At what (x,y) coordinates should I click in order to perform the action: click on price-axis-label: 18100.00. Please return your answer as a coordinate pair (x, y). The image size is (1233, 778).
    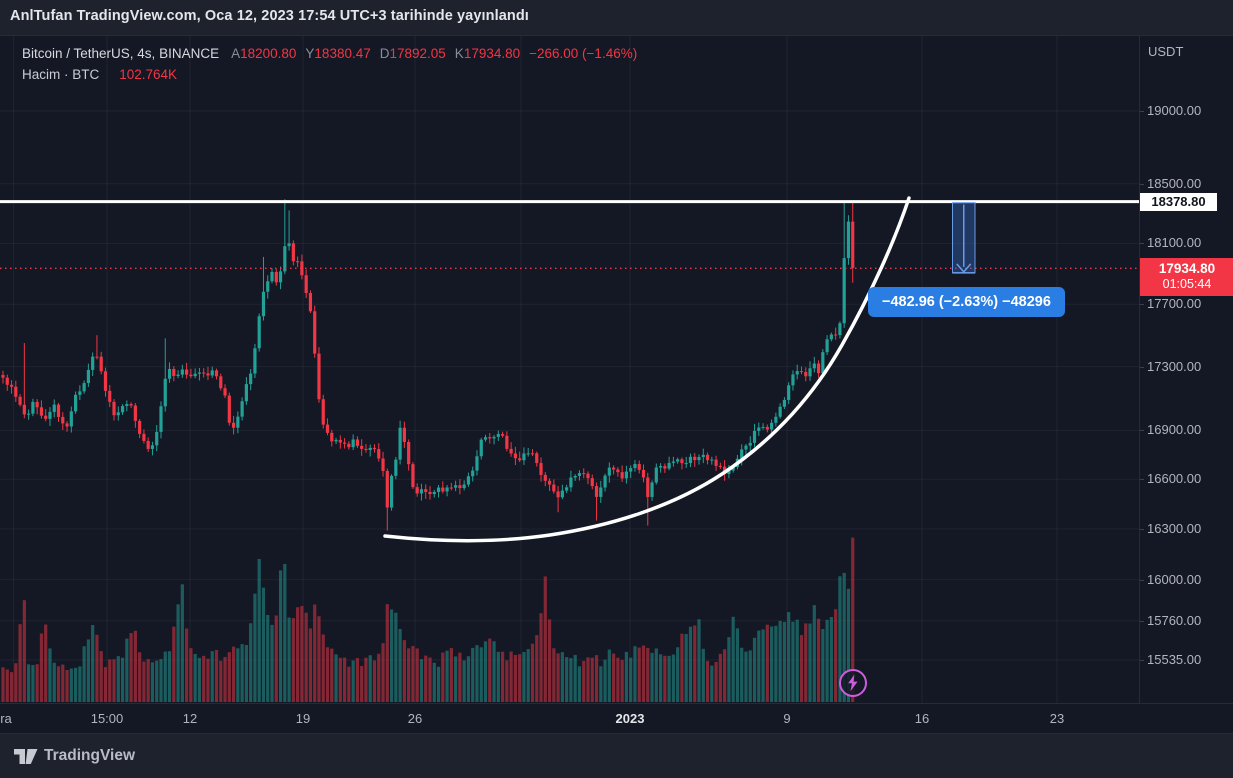
    Looking at the image, I should click on (1174, 243).